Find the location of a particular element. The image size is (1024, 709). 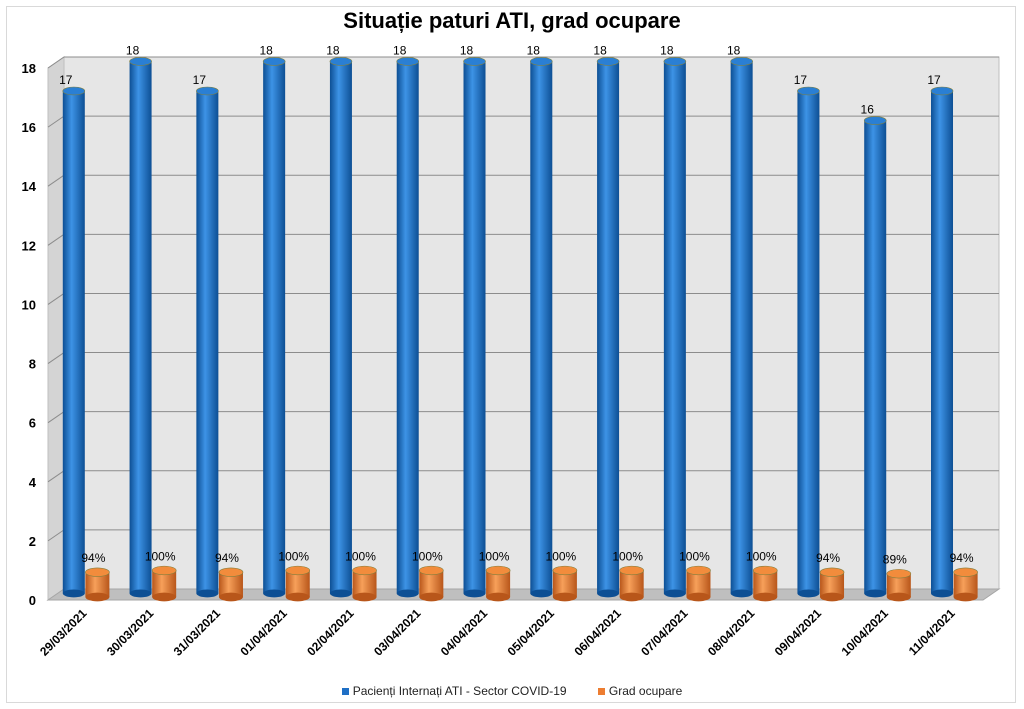

x-tick-label: 03/04/2021 is located at coordinates (397, 632).